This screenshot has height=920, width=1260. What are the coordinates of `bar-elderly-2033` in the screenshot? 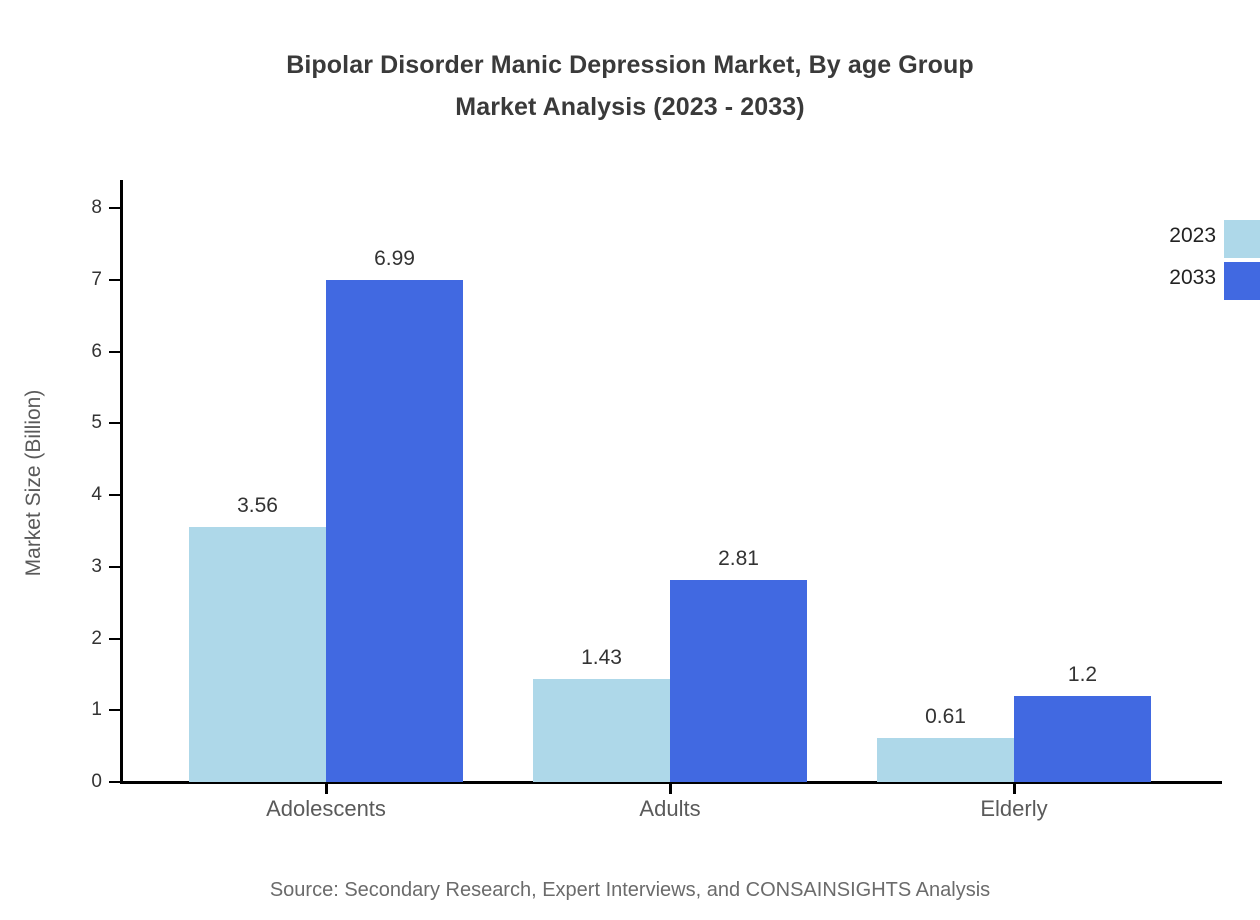 It's located at (1082, 738).